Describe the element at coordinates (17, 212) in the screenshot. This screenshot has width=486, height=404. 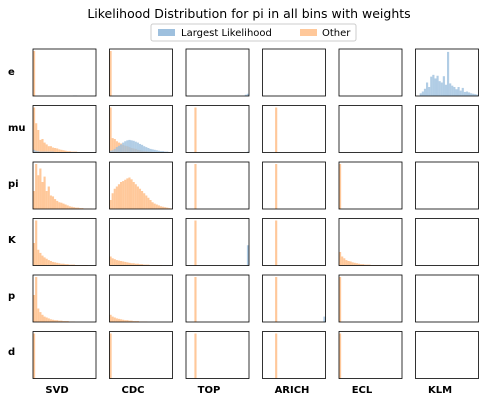
I see `row-labels: e mu pi K p d` at that location.